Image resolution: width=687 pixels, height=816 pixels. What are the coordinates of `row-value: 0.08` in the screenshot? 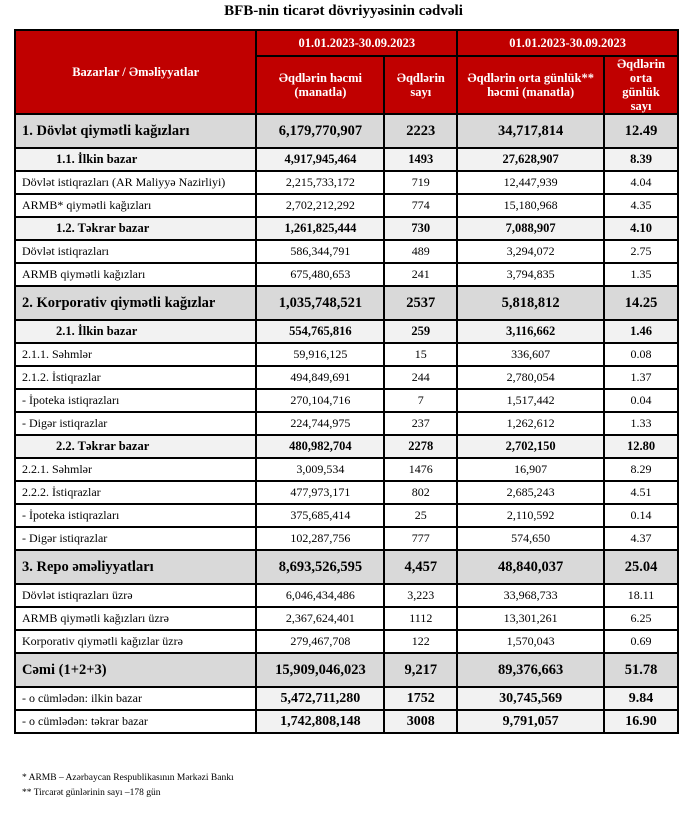 It's located at (641, 354).